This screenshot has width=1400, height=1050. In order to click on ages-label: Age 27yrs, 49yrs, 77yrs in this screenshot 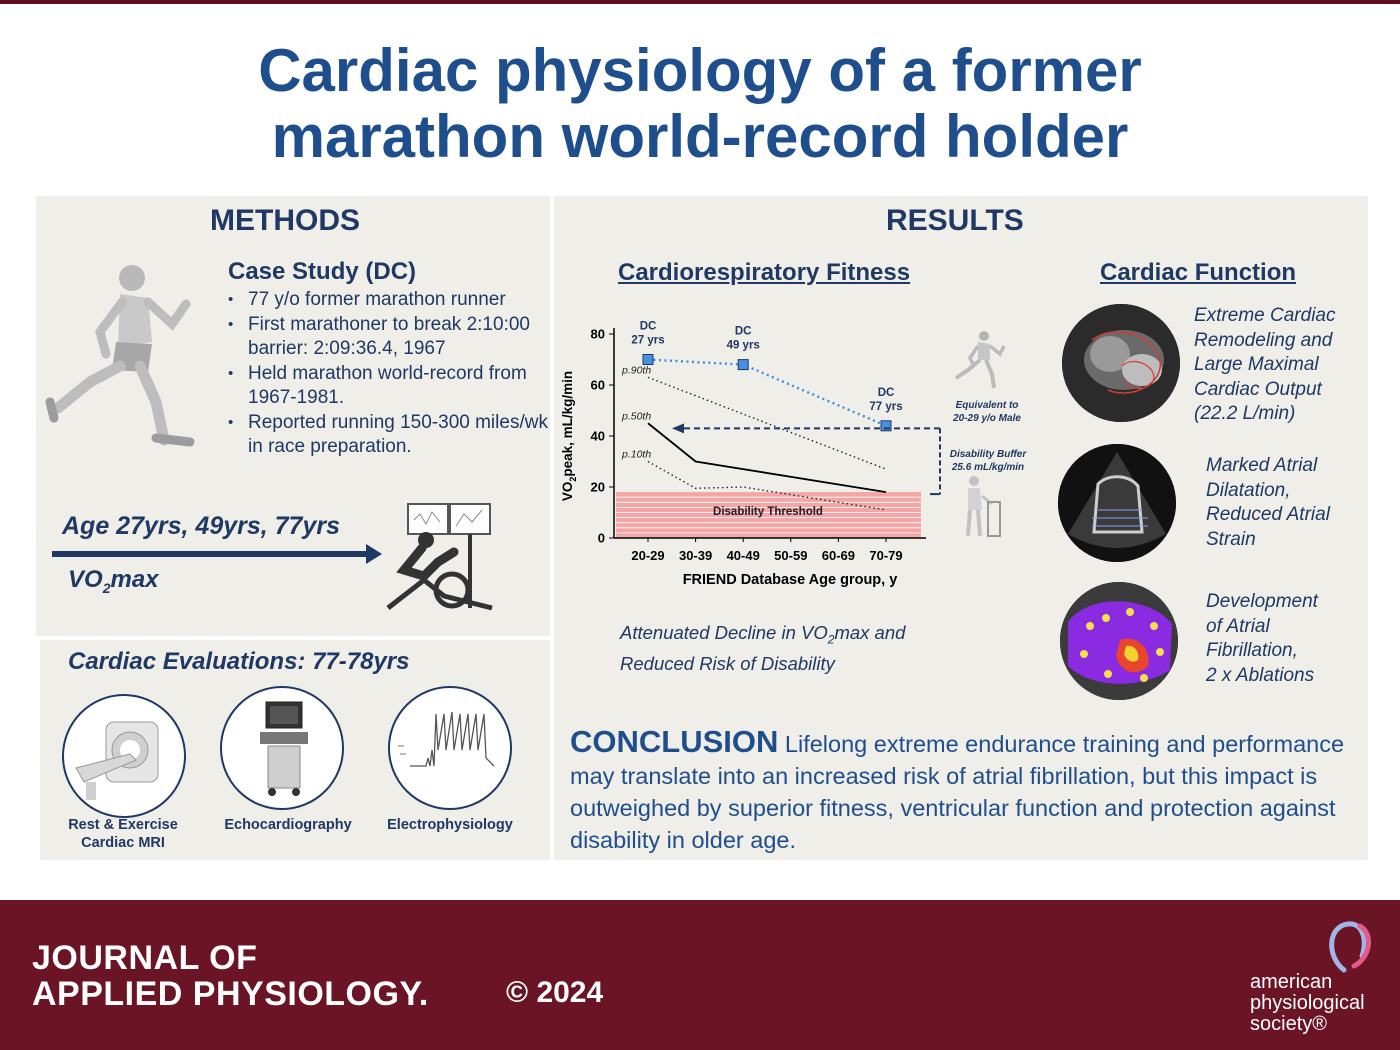, I will do `click(201, 526)`.